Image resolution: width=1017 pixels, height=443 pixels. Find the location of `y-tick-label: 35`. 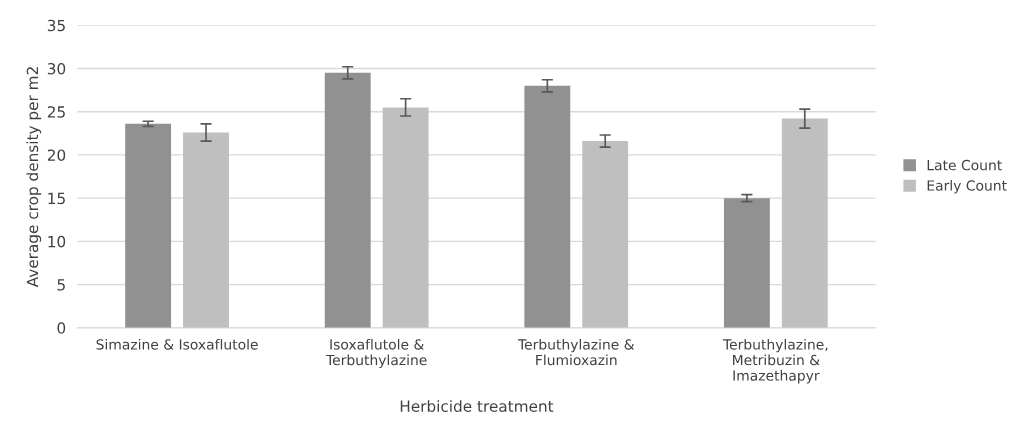

y-tick-label: 35 is located at coordinates (56, 25).